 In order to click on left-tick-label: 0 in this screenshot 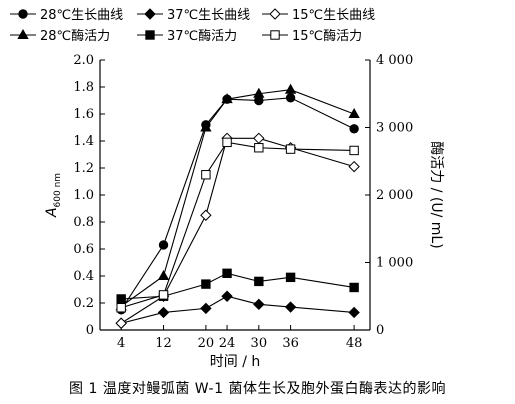, I will do `click(90, 330)`.